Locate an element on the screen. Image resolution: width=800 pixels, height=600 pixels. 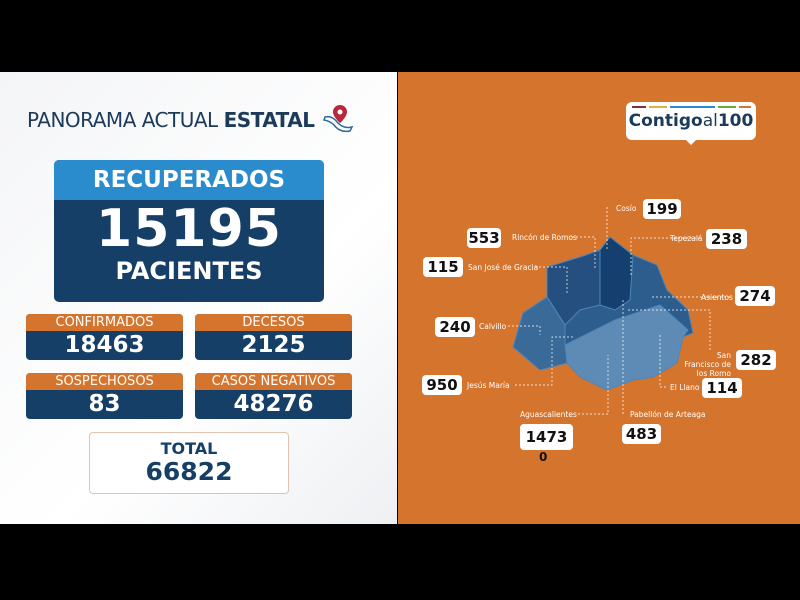
total-value: 66822 is located at coordinates (189, 471).